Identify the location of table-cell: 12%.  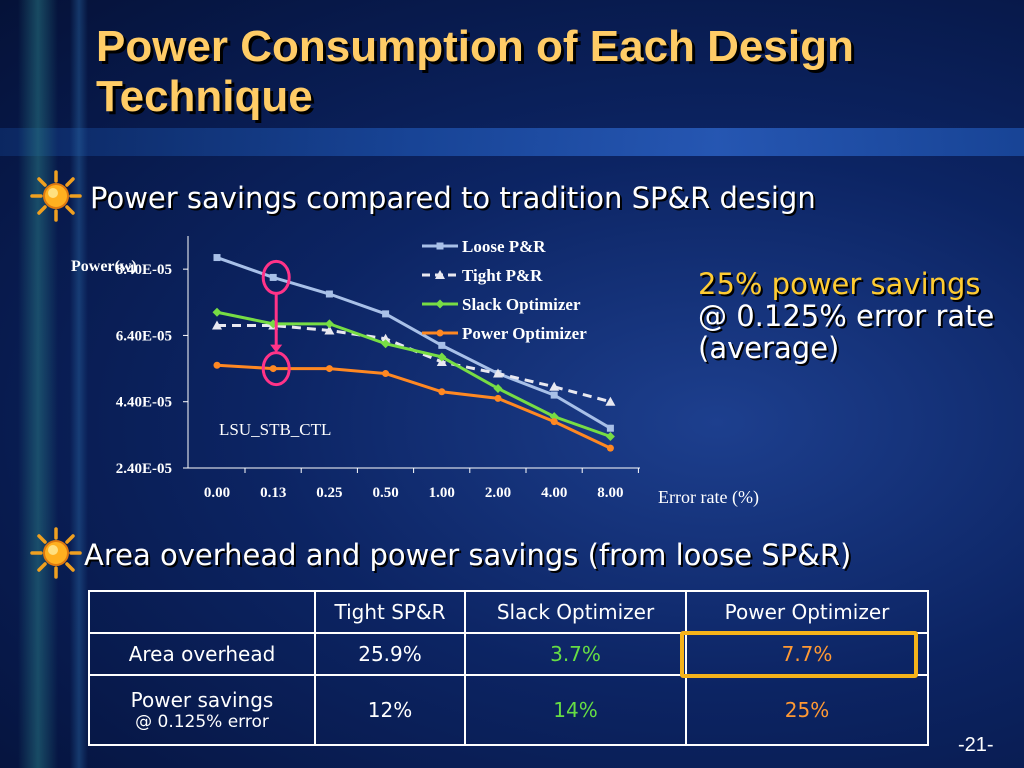
(390, 710).